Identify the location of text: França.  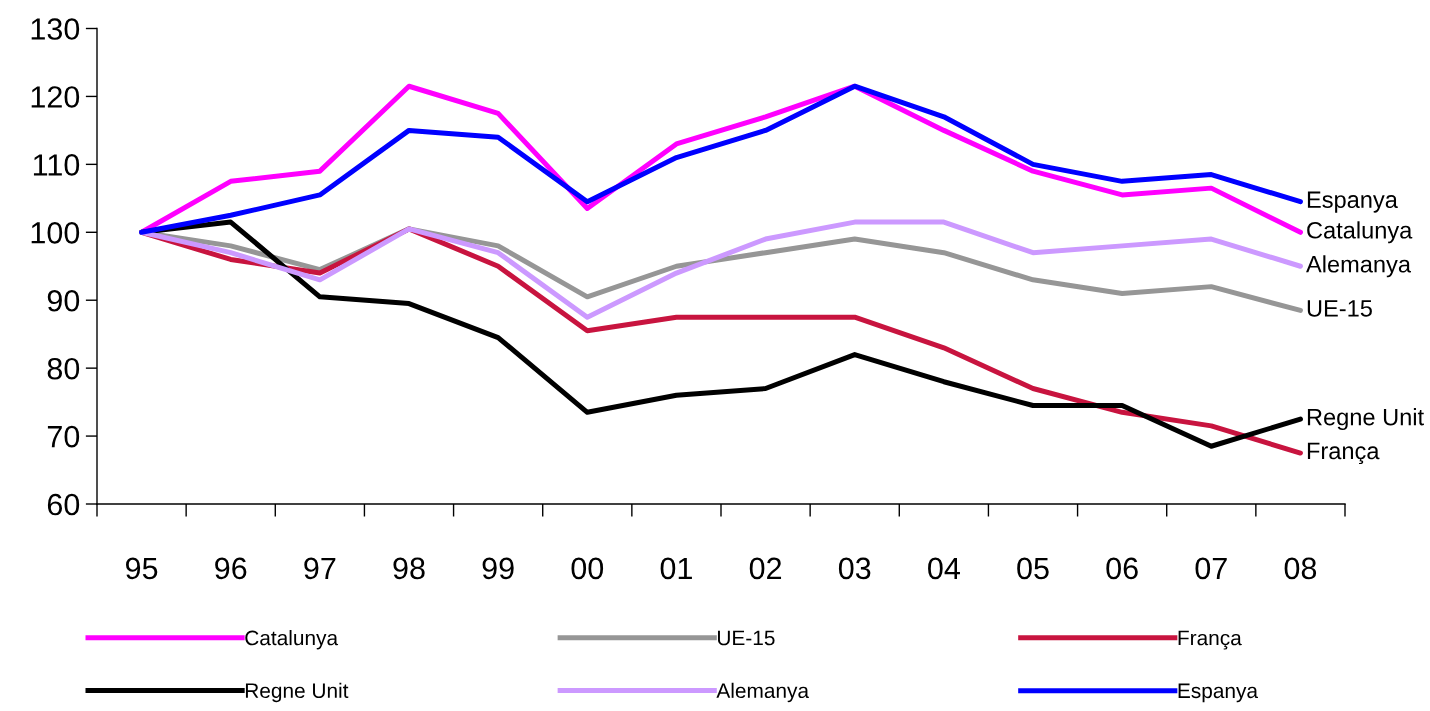
(1210, 640).